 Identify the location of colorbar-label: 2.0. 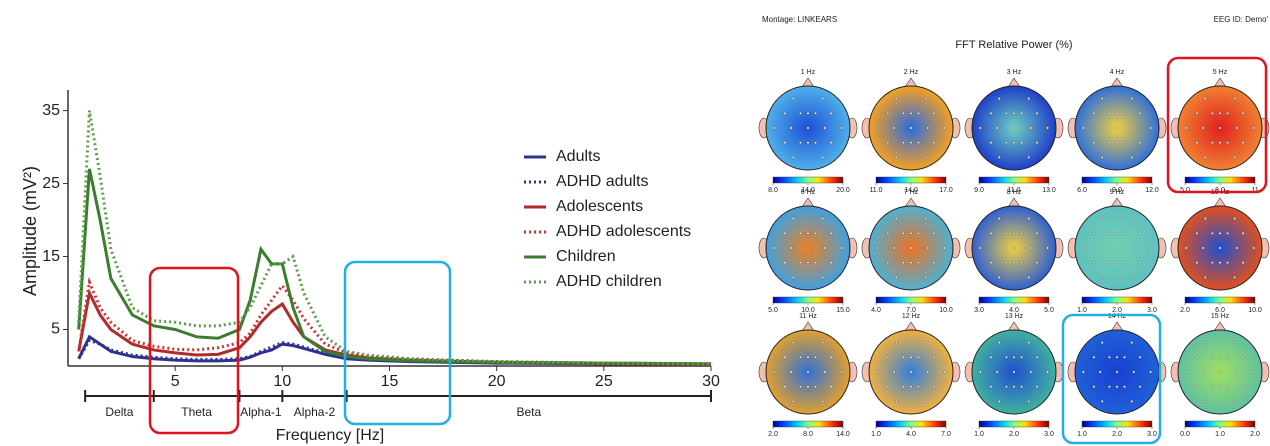
(773, 434).